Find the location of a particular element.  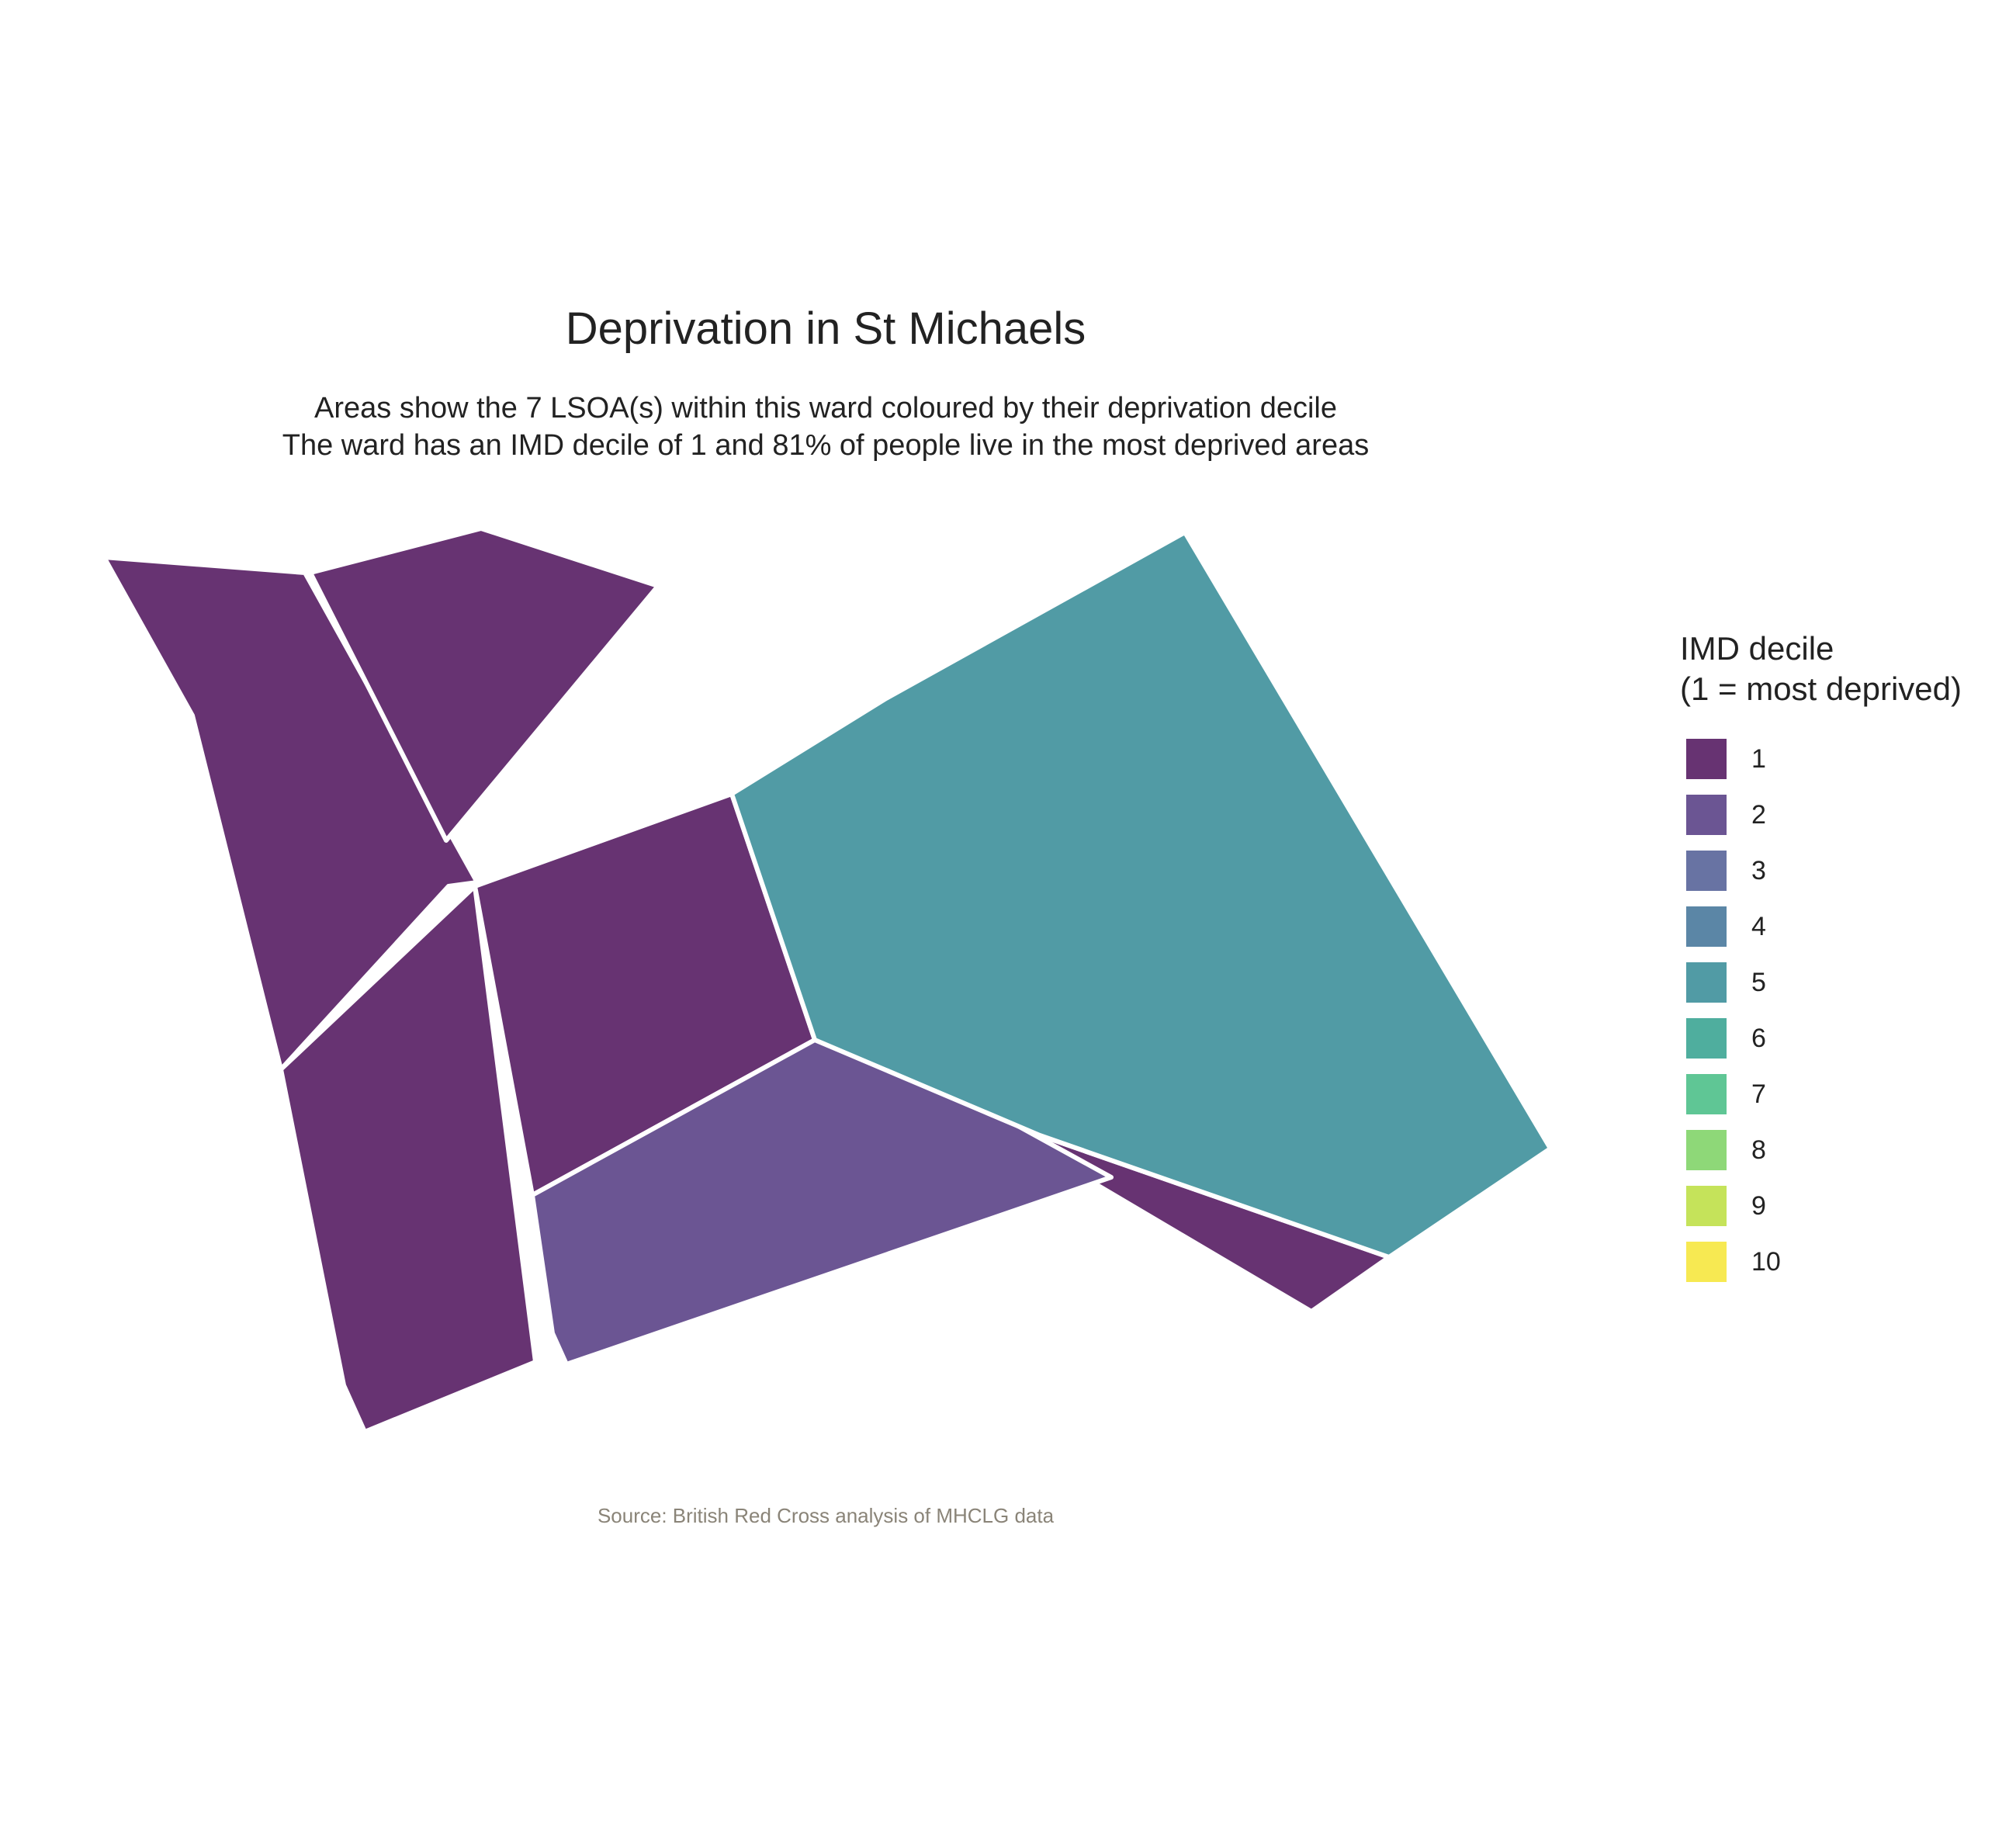

map-title: Deprivation in St Michaels is located at coordinates (825, 328).